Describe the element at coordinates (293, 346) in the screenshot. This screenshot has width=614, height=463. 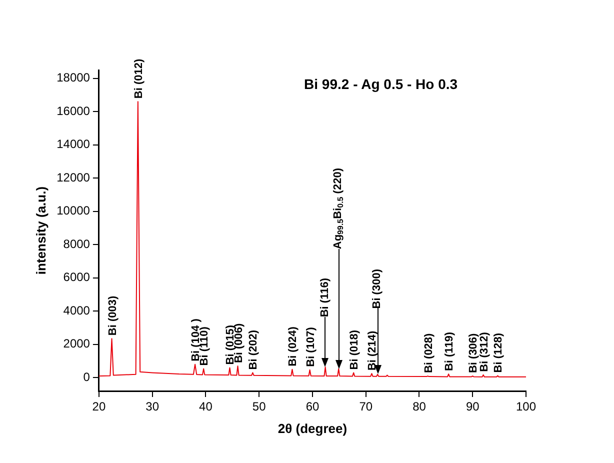
I see `annotation: Bi (024)` at that location.